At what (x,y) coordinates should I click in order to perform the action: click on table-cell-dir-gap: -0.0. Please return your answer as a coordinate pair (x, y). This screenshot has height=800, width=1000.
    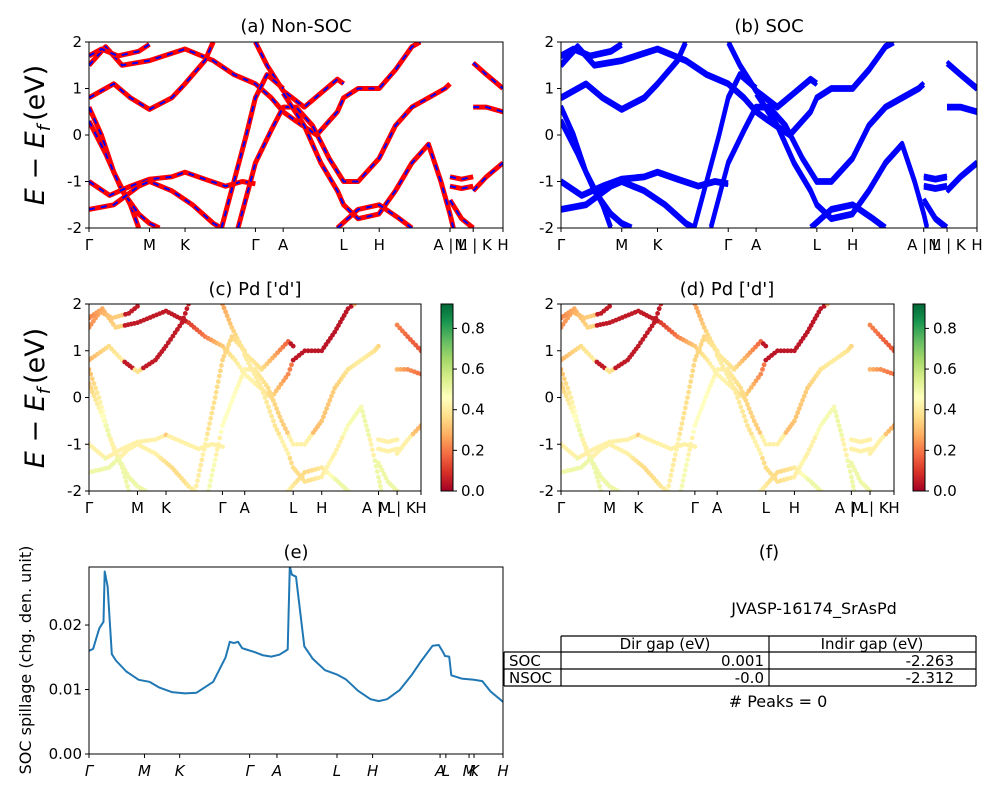
    Looking at the image, I should click on (749, 678).